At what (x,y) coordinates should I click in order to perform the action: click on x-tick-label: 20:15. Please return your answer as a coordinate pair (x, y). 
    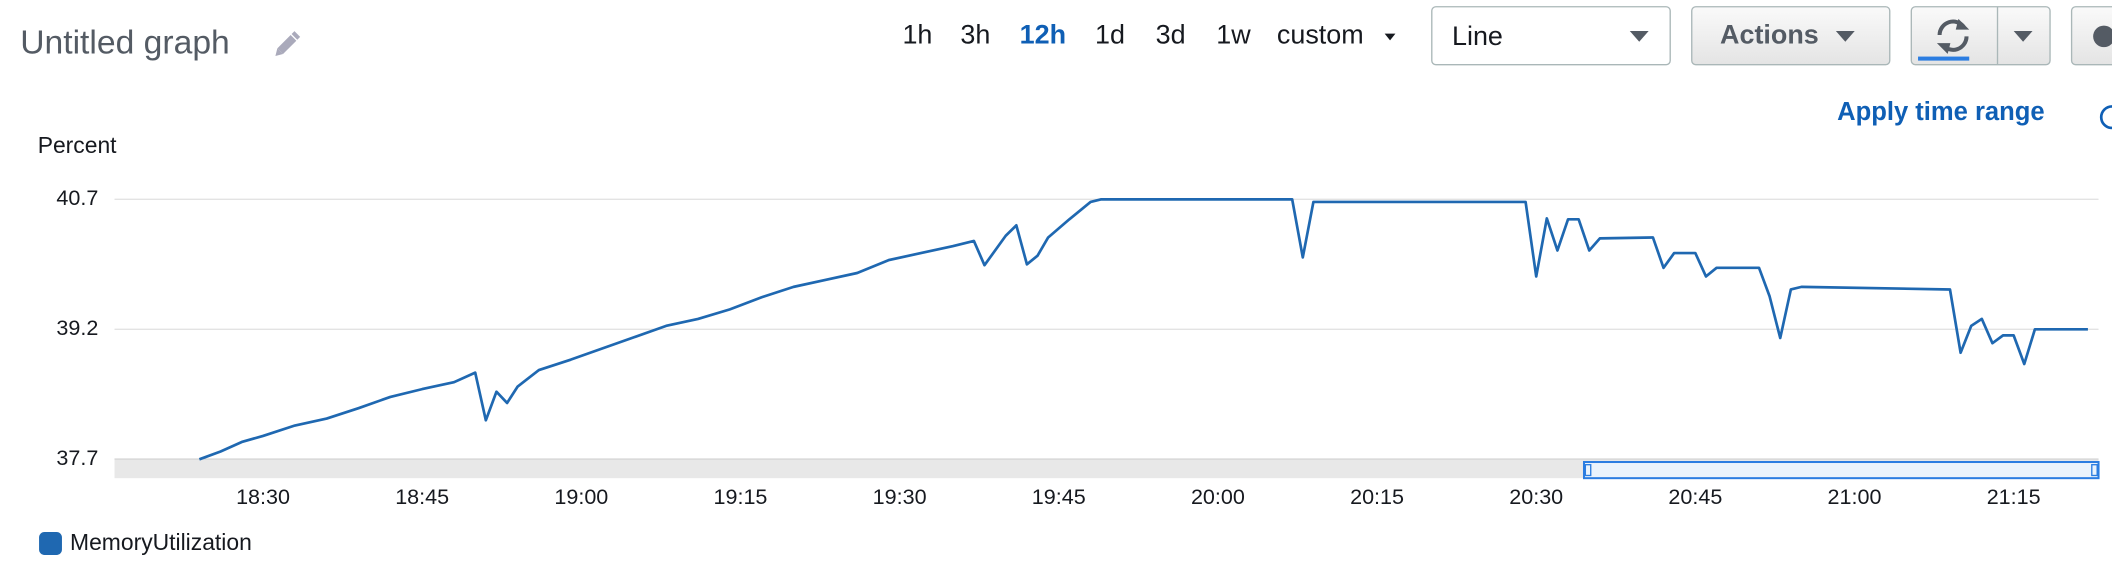
    Looking at the image, I should click on (1377, 496).